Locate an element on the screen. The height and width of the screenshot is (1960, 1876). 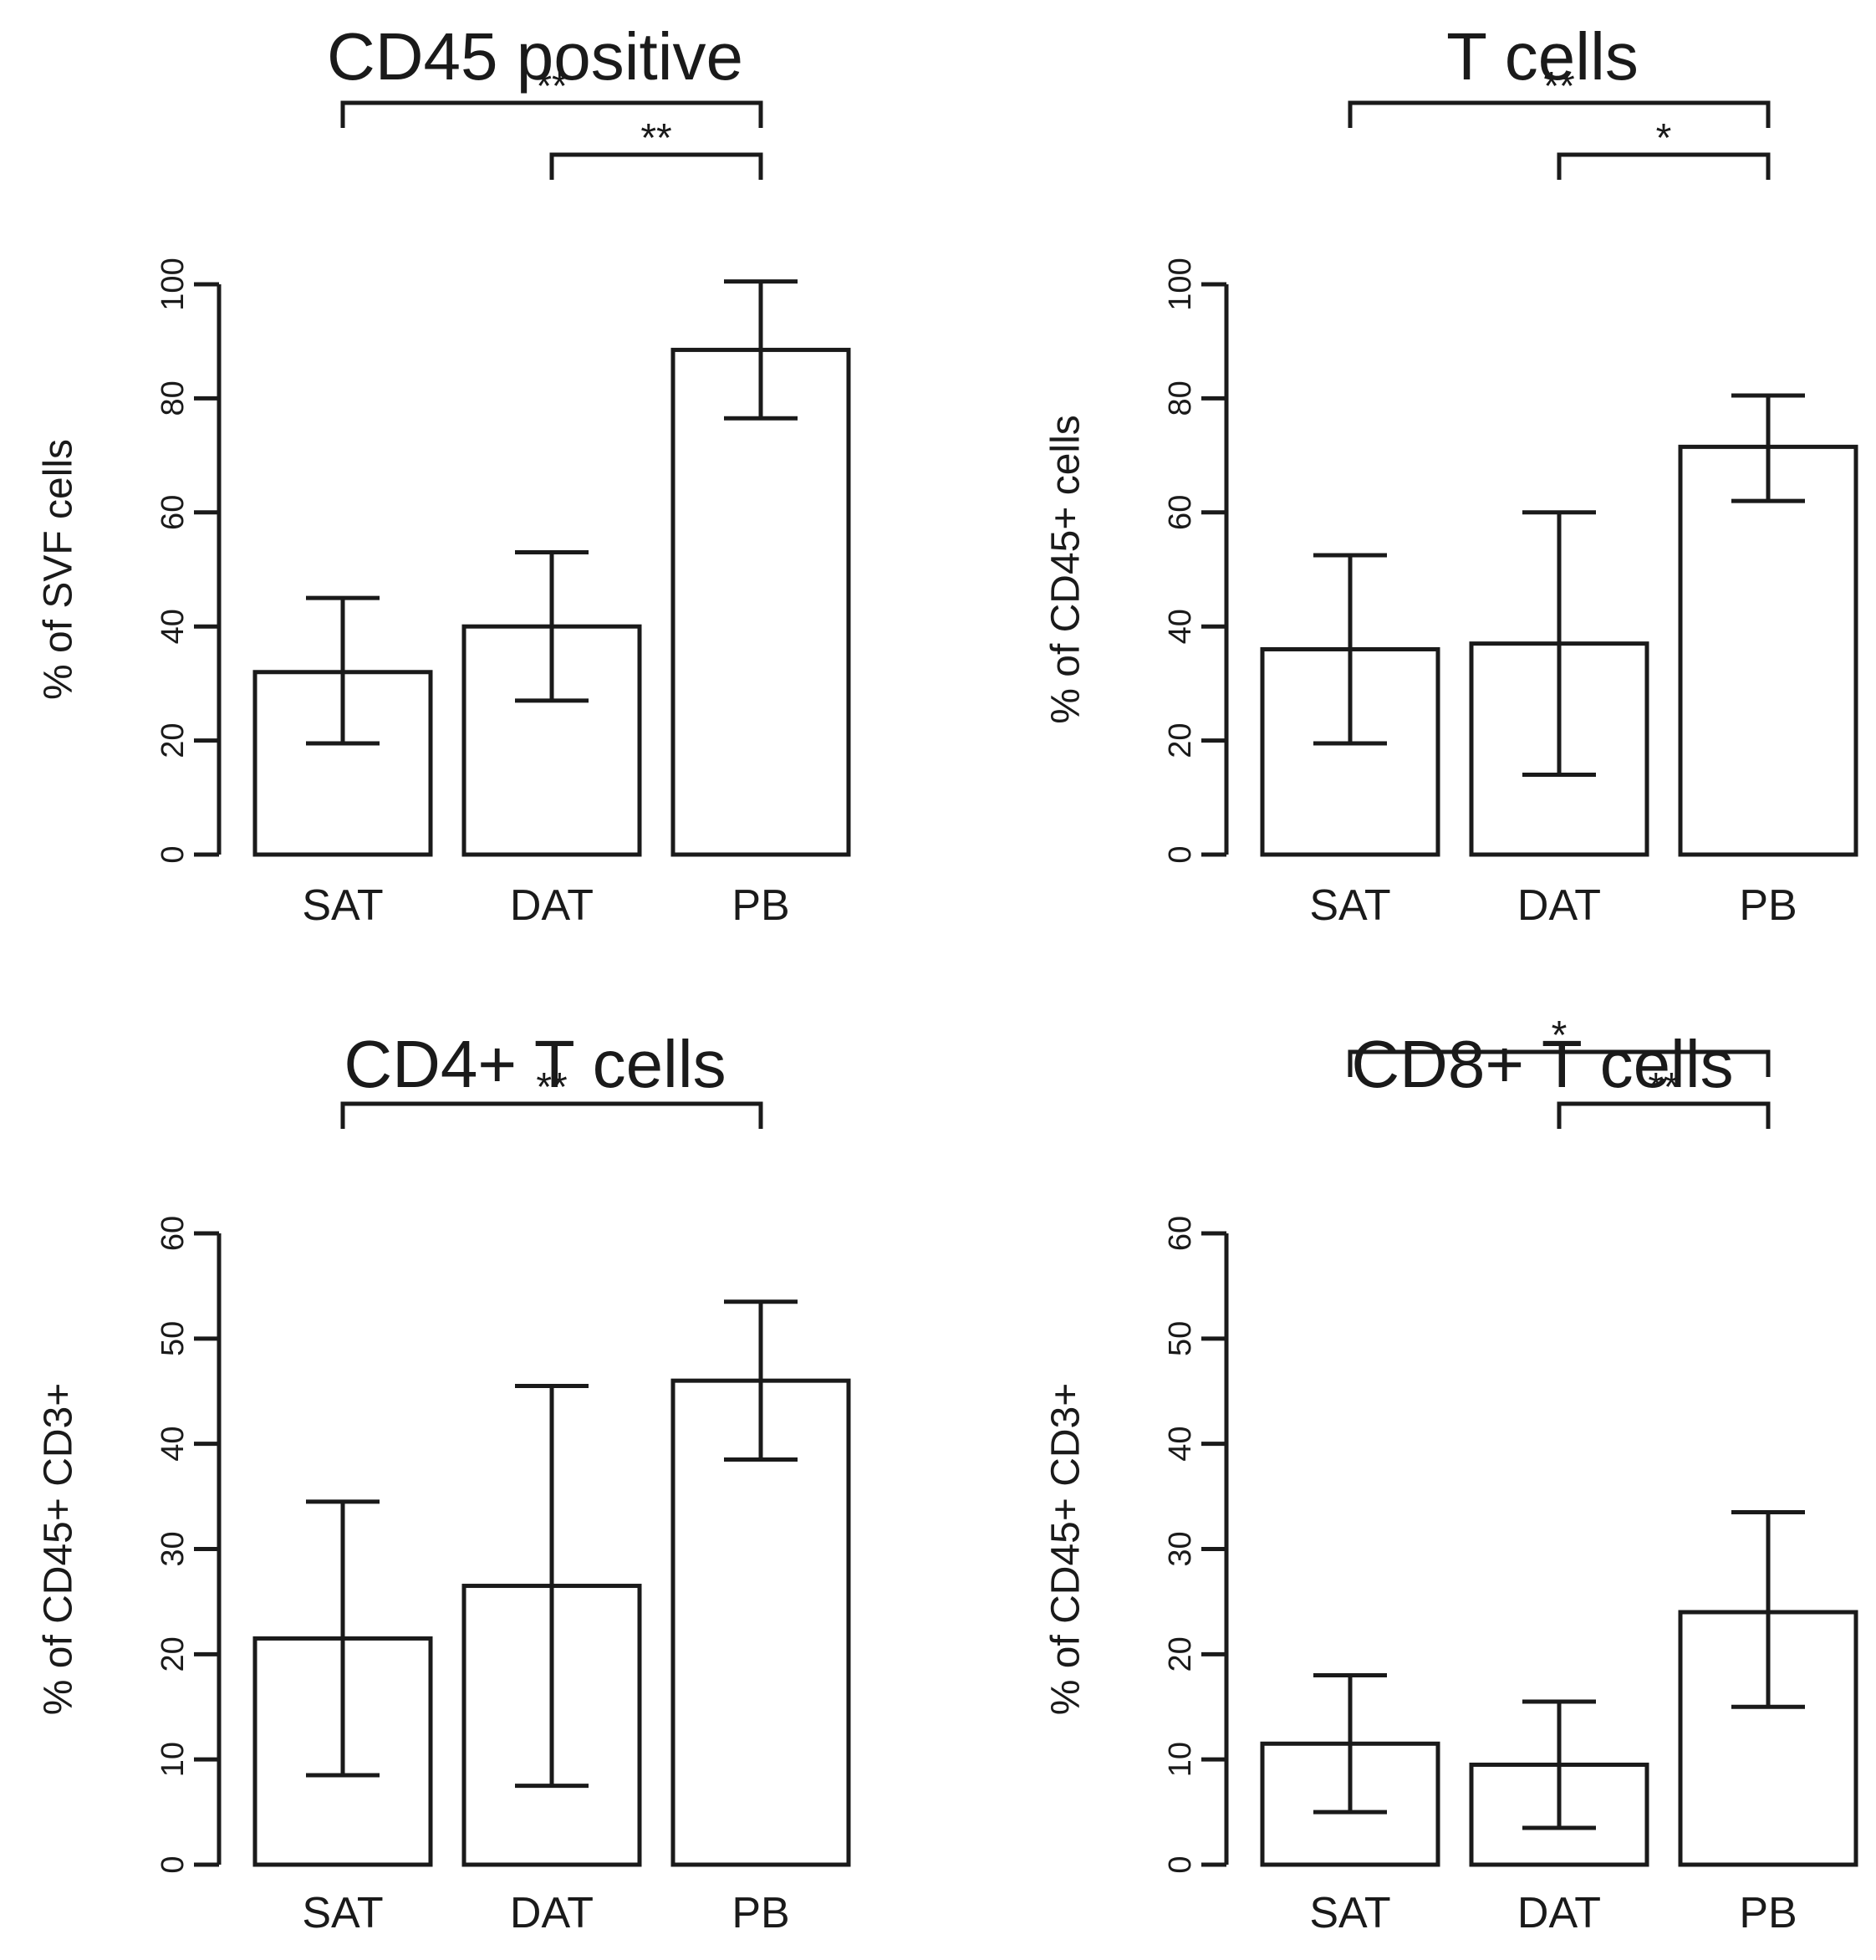
chart-title: CD8+ T cells is located at coordinates (1542, 1064).